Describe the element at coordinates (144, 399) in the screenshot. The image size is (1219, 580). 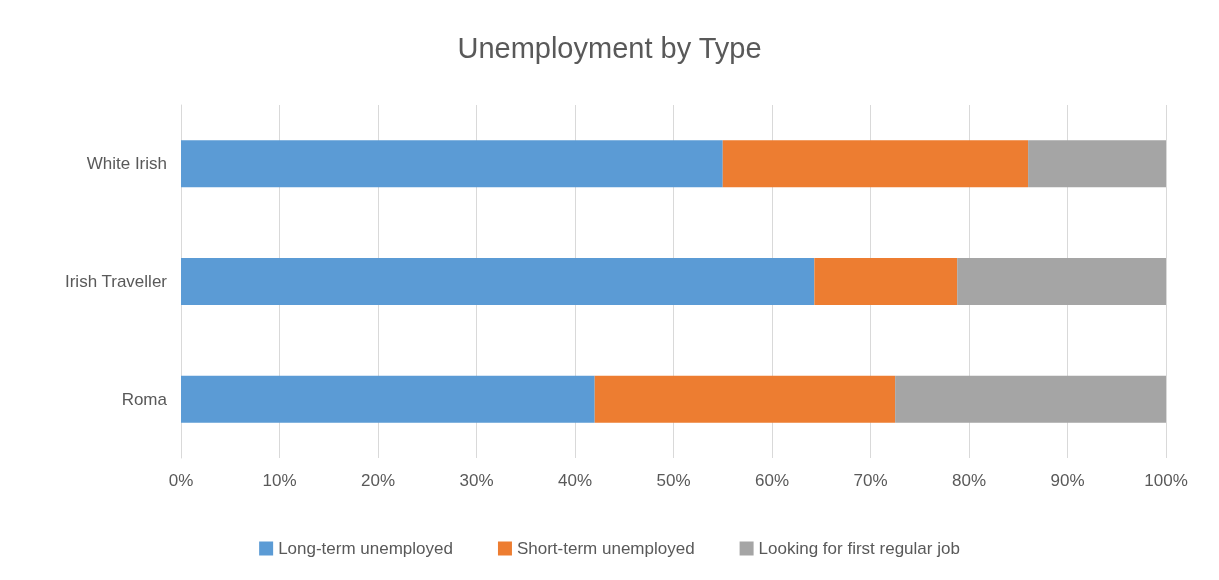
I see `y-tick-label: Roma` at that location.